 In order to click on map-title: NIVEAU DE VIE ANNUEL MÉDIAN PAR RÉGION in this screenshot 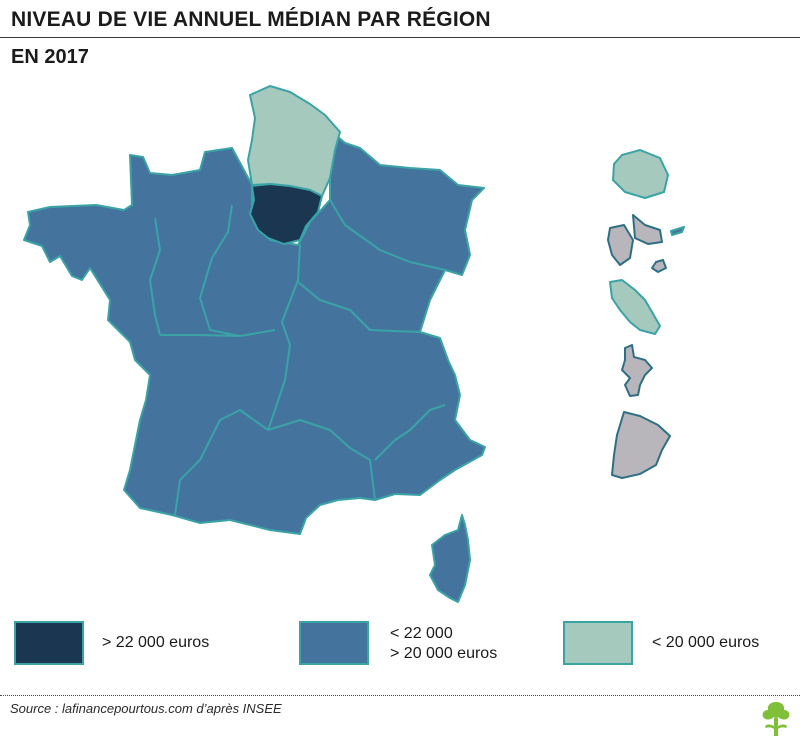, I will do `click(251, 19)`.